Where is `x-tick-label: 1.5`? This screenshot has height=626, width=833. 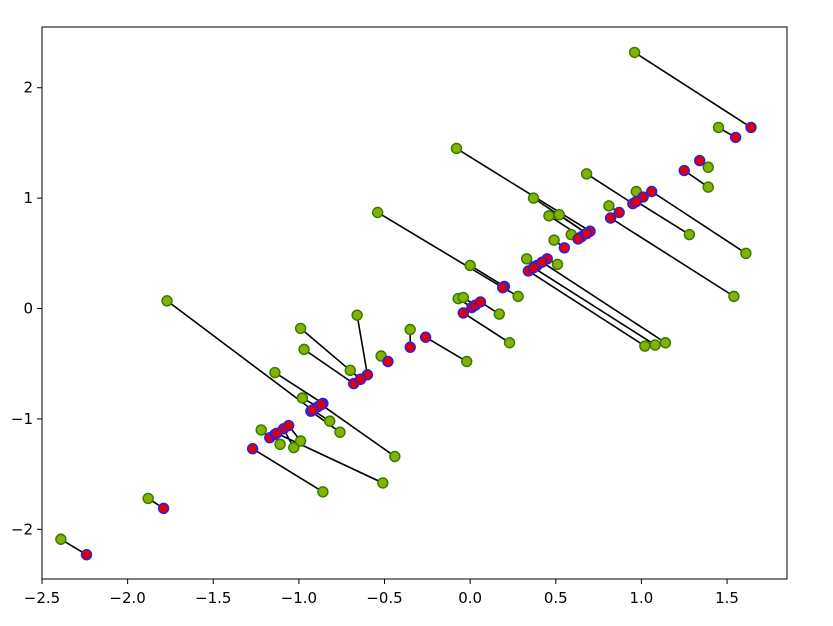
x-tick-label: 1.5 is located at coordinates (727, 598).